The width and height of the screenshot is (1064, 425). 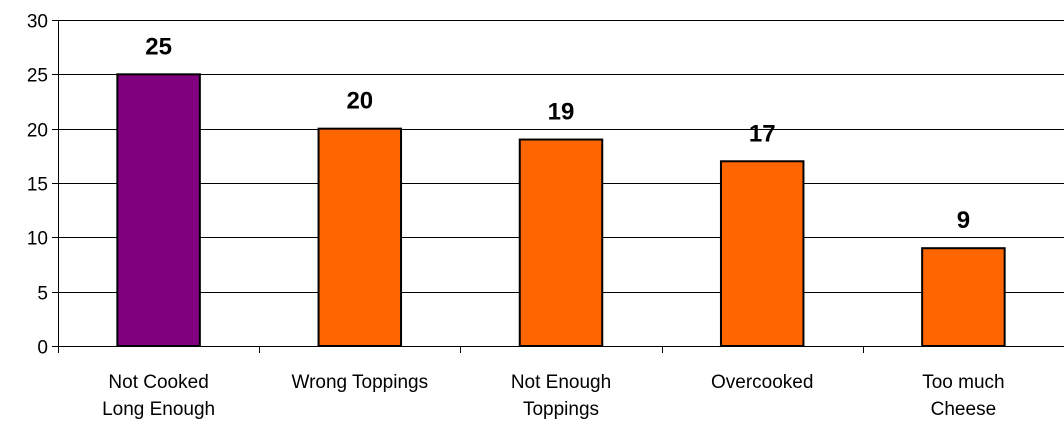 I want to click on y-tick-label: 25, so click(x=37, y=76).